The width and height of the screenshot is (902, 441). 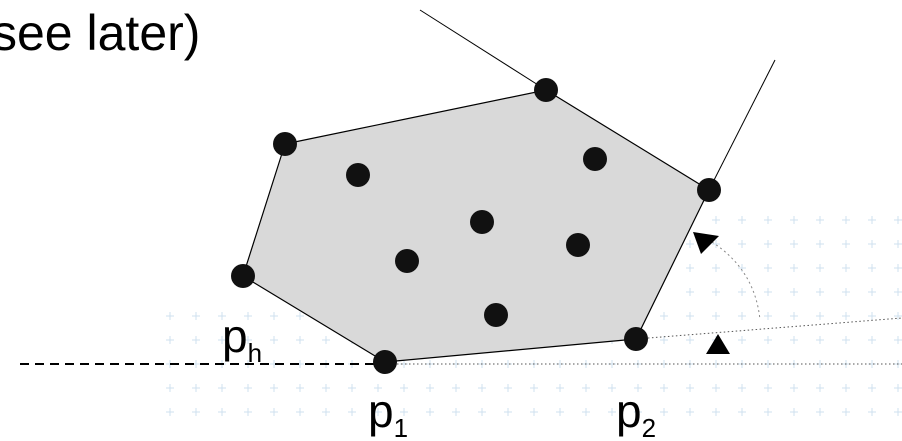 I want to click on extension-line-right, so click(x=742, y=125).